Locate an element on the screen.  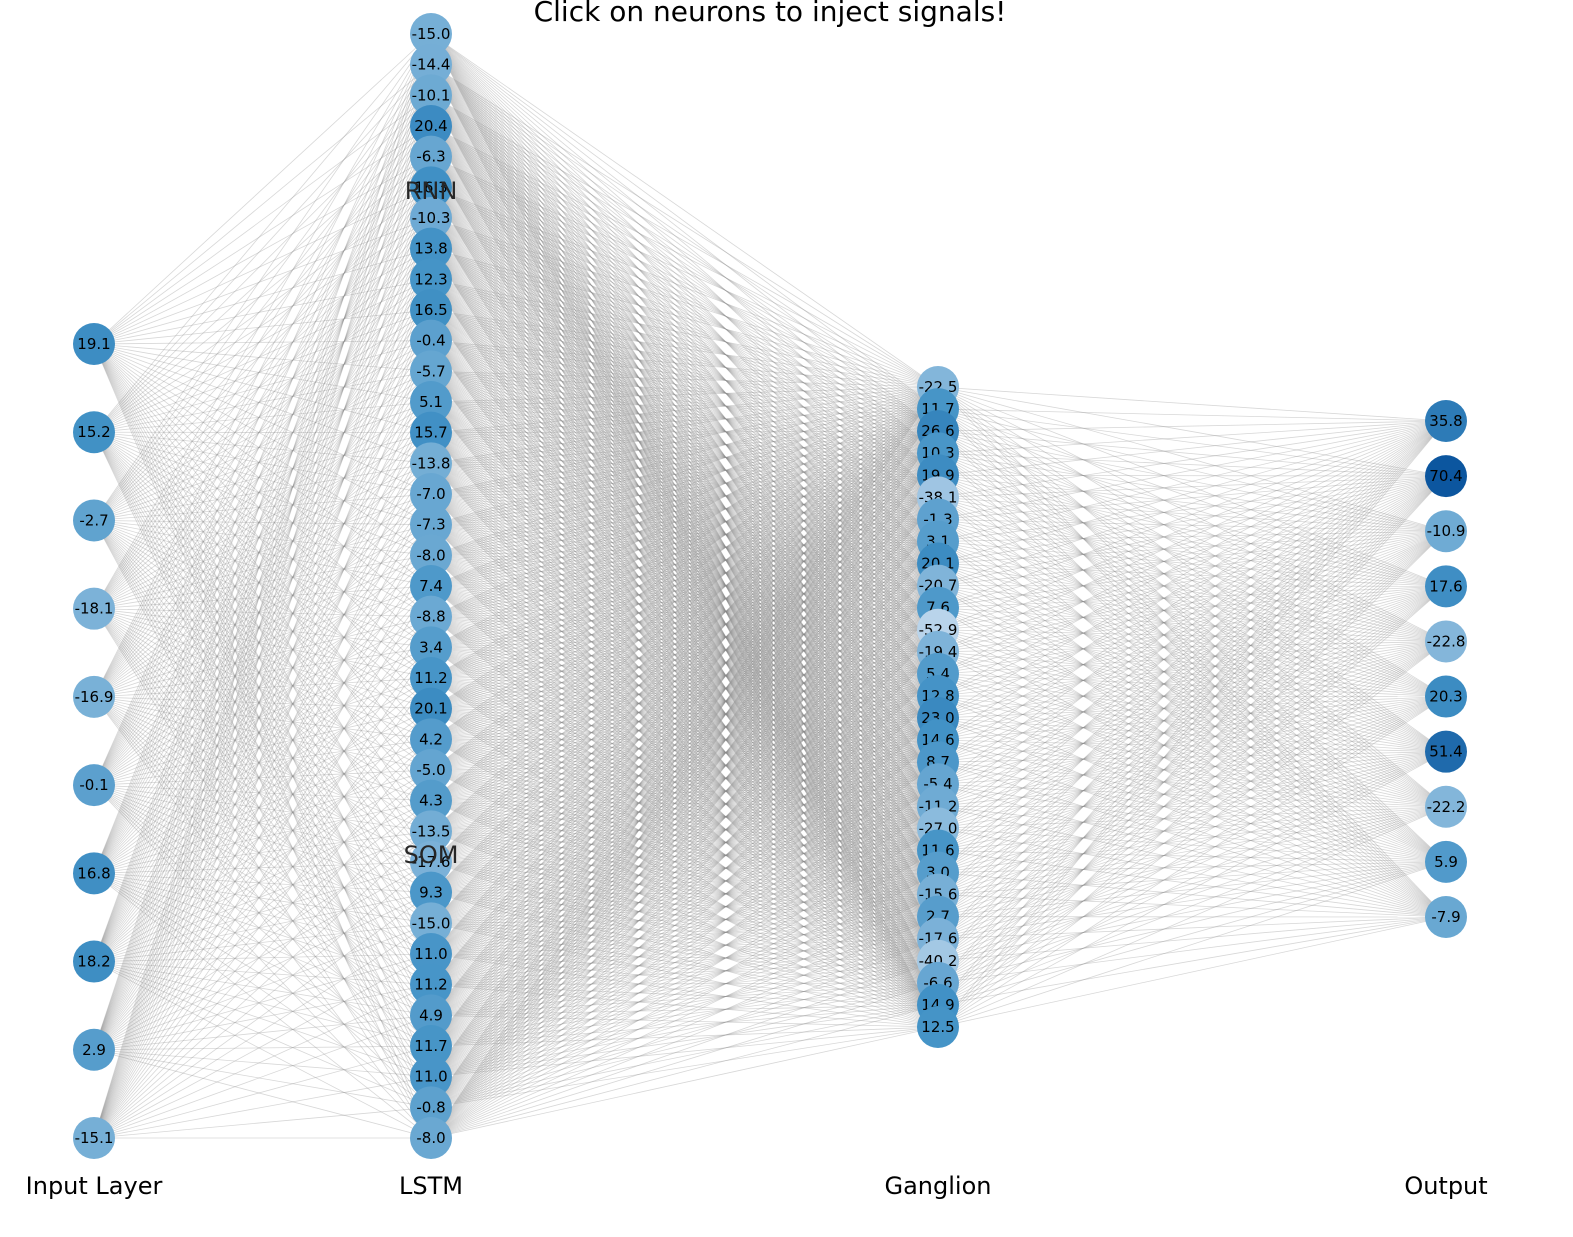
neuron-lstm-26: -13.5 is located at coordinates (431, 831).